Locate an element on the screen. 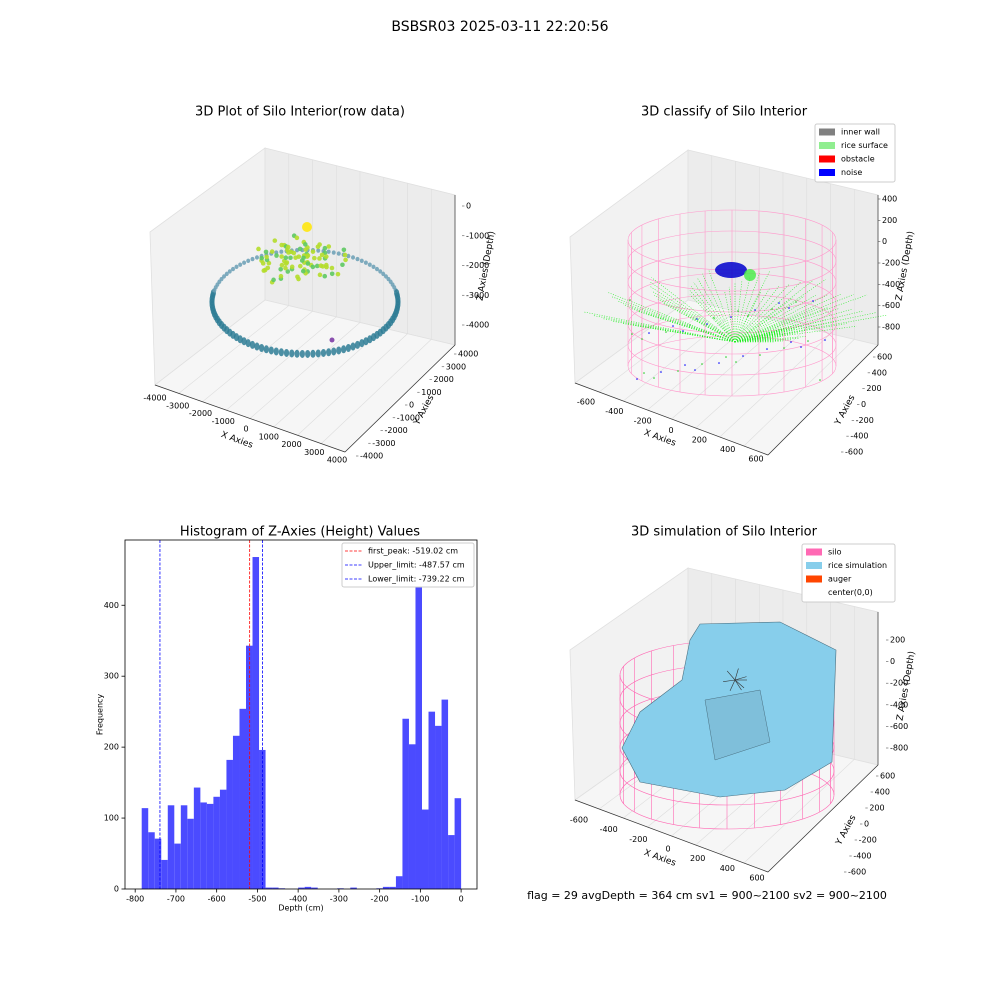  legend-label: noise is located at coordinates (851, 172).